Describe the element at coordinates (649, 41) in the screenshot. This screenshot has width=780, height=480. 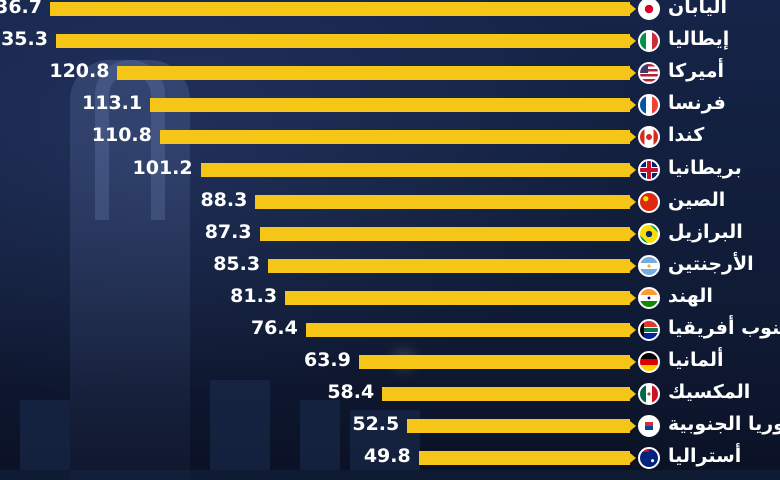
I see `italy-flag-icon` at that location.